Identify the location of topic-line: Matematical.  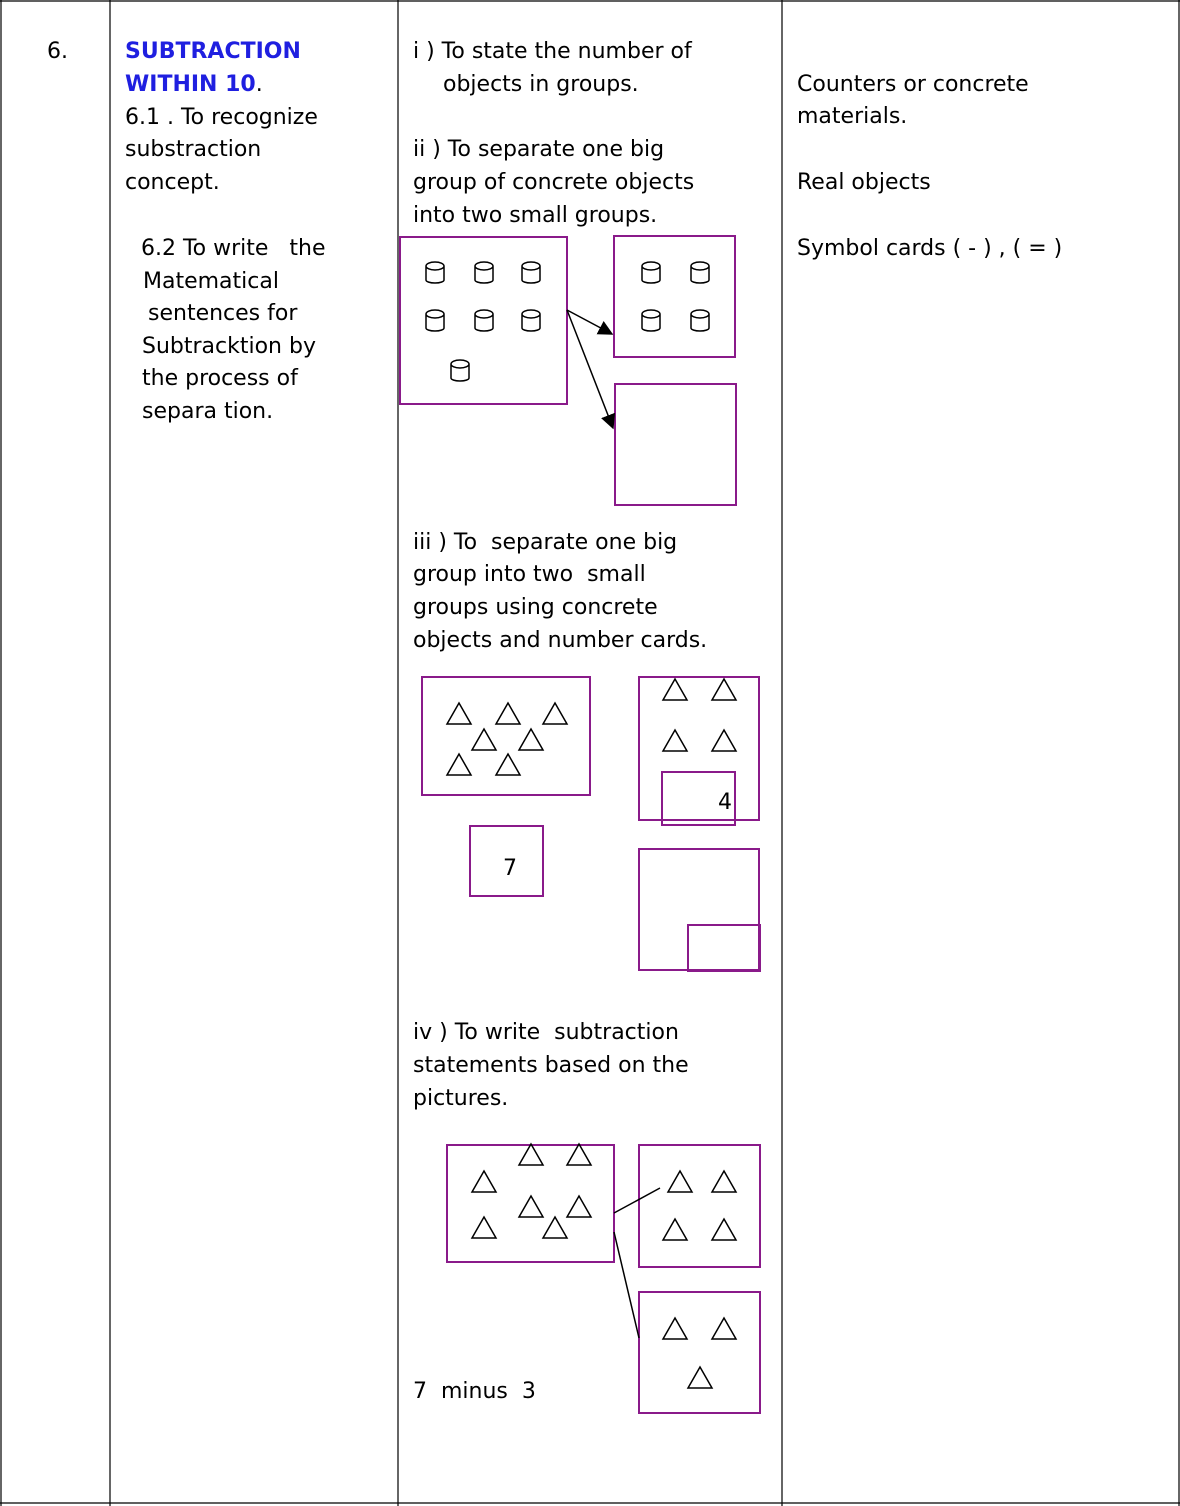
(211, 281).